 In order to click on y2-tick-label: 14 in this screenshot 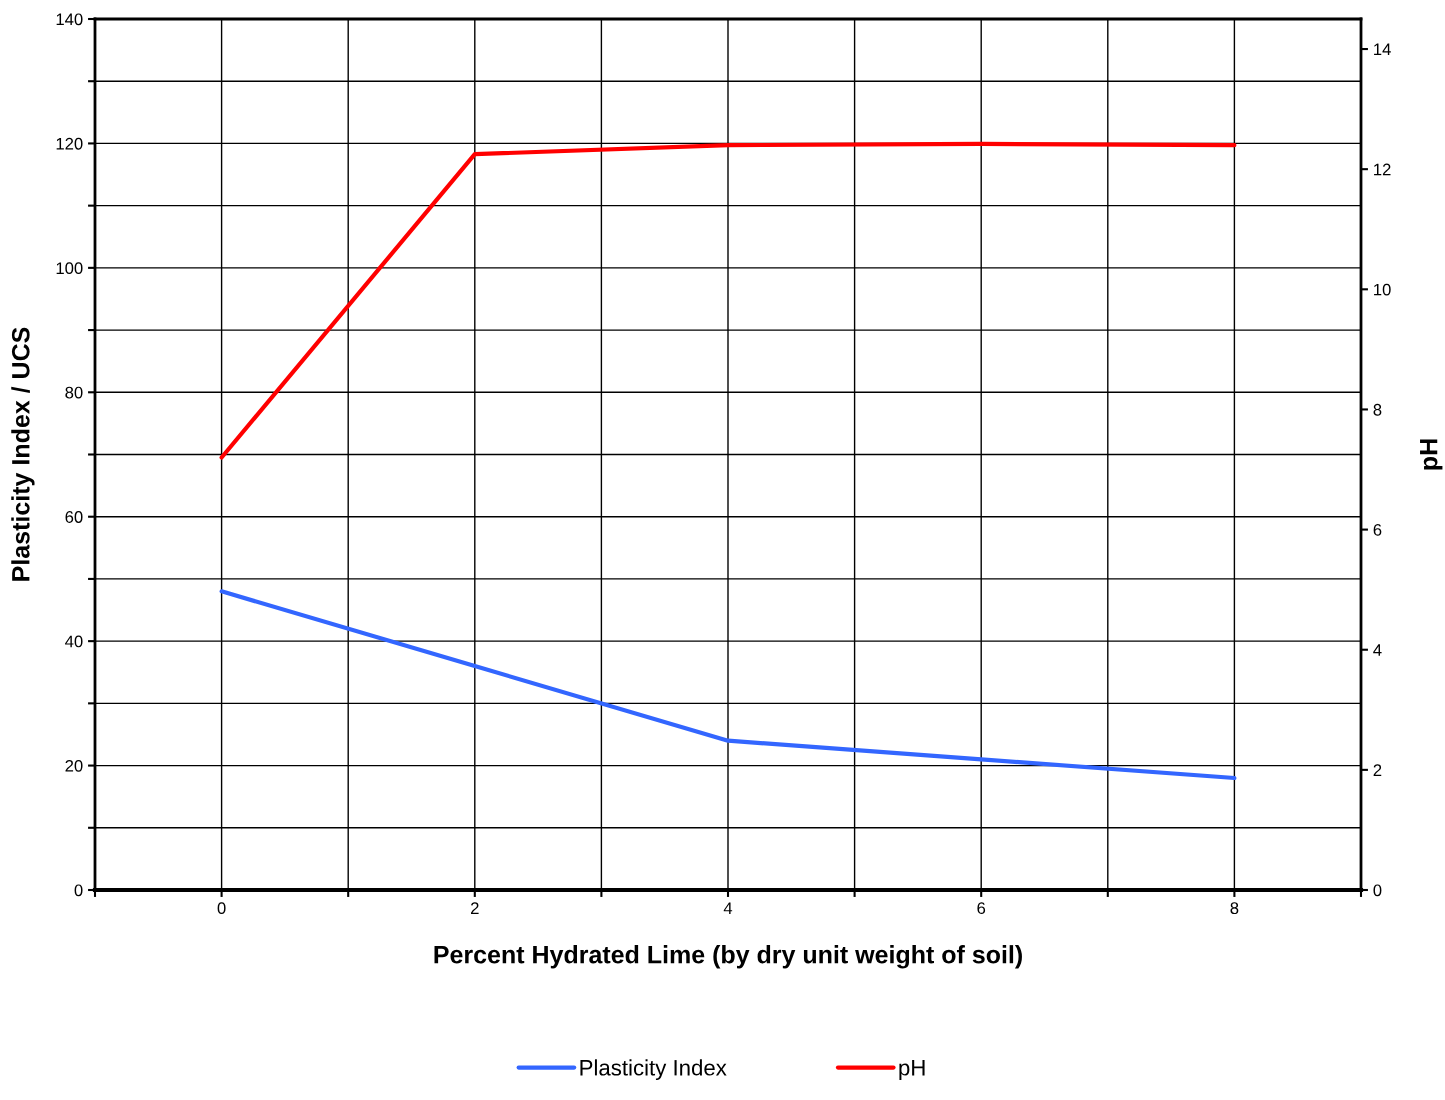, I will do `click(1382, 49)`.